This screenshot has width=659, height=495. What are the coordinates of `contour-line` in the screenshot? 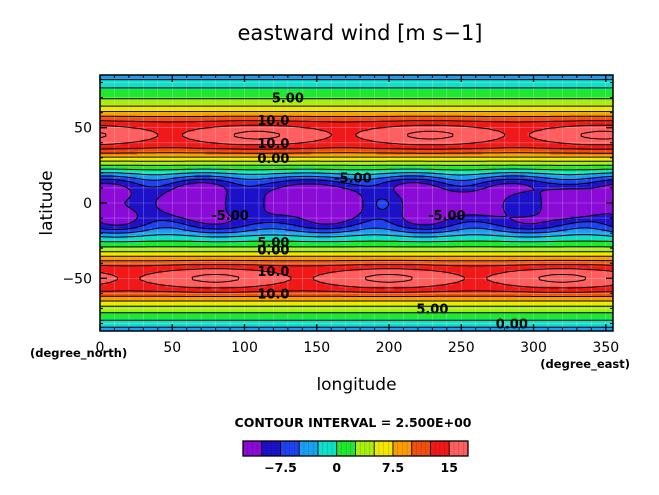 It's located at (356, 204).